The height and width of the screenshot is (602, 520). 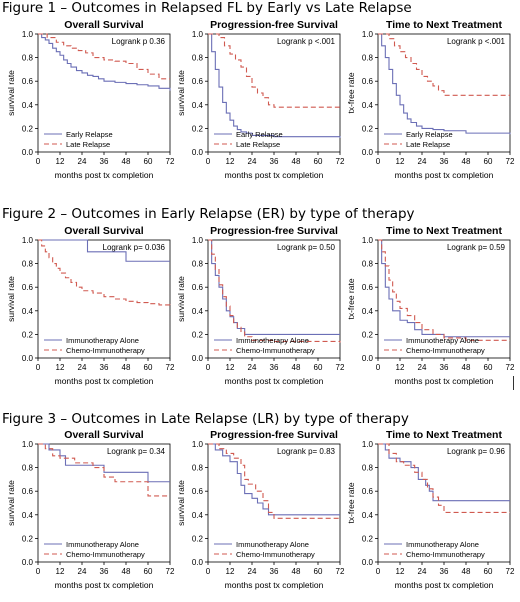 What do you see at coordinates (136, 451) in the screenshot?
I see `logrank-annotation: Logrank p= 0.34` at bounding box center [136, 451].